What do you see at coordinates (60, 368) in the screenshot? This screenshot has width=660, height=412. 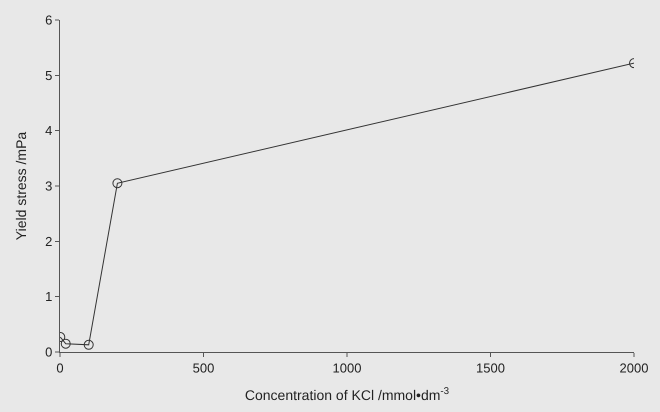 I see `x-tick-label: 0` at bounding box center [60, 368].